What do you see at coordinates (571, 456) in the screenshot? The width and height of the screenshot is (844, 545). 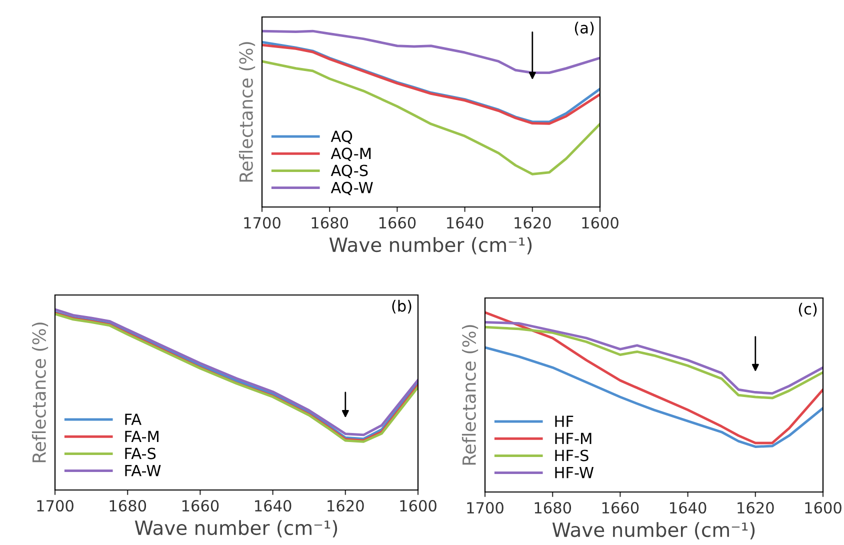 I see `legend-label: HF-S` at bounding box center [571, 456].